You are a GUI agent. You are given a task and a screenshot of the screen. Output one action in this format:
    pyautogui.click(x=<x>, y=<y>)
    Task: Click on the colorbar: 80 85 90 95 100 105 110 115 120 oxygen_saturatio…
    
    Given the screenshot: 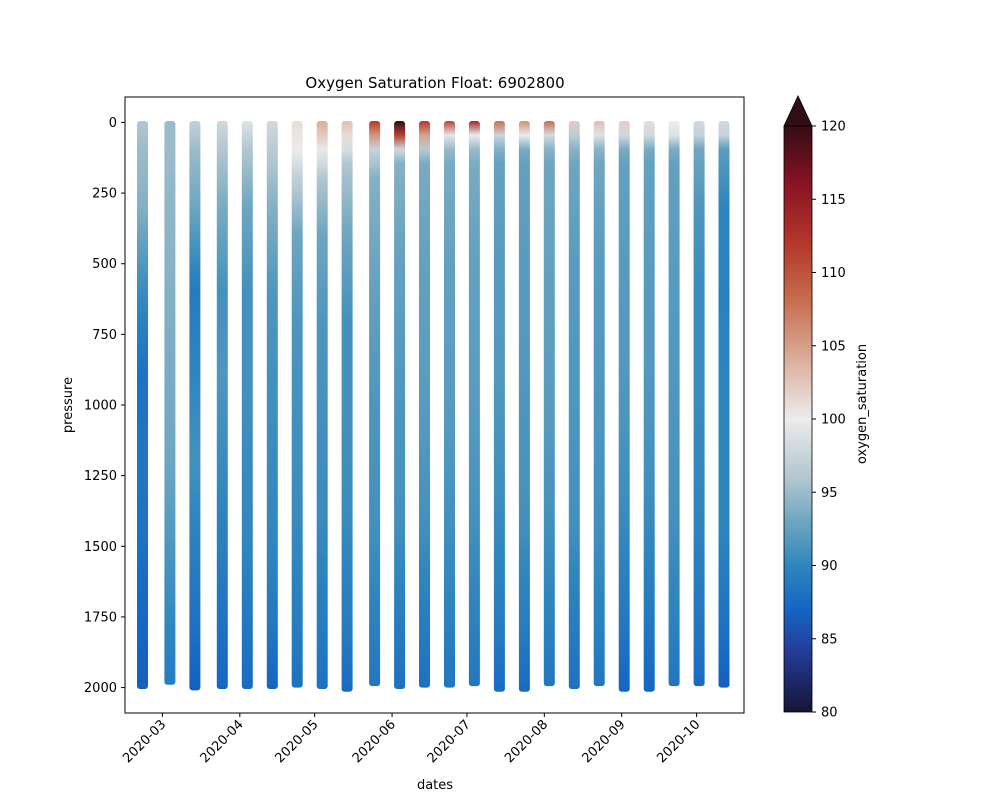 What is the action you would take?
    pyautogui.click(x=826, y=408)
    